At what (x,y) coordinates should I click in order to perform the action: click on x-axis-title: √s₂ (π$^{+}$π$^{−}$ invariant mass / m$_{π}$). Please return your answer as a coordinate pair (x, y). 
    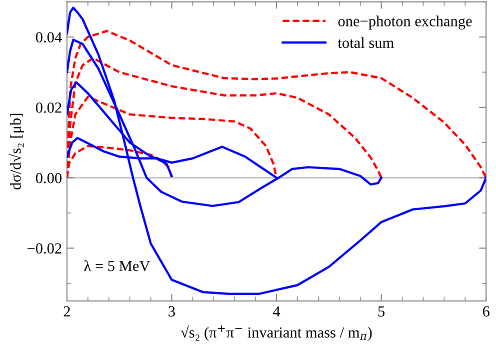
    Looking at the image, I should click on (276, 333).